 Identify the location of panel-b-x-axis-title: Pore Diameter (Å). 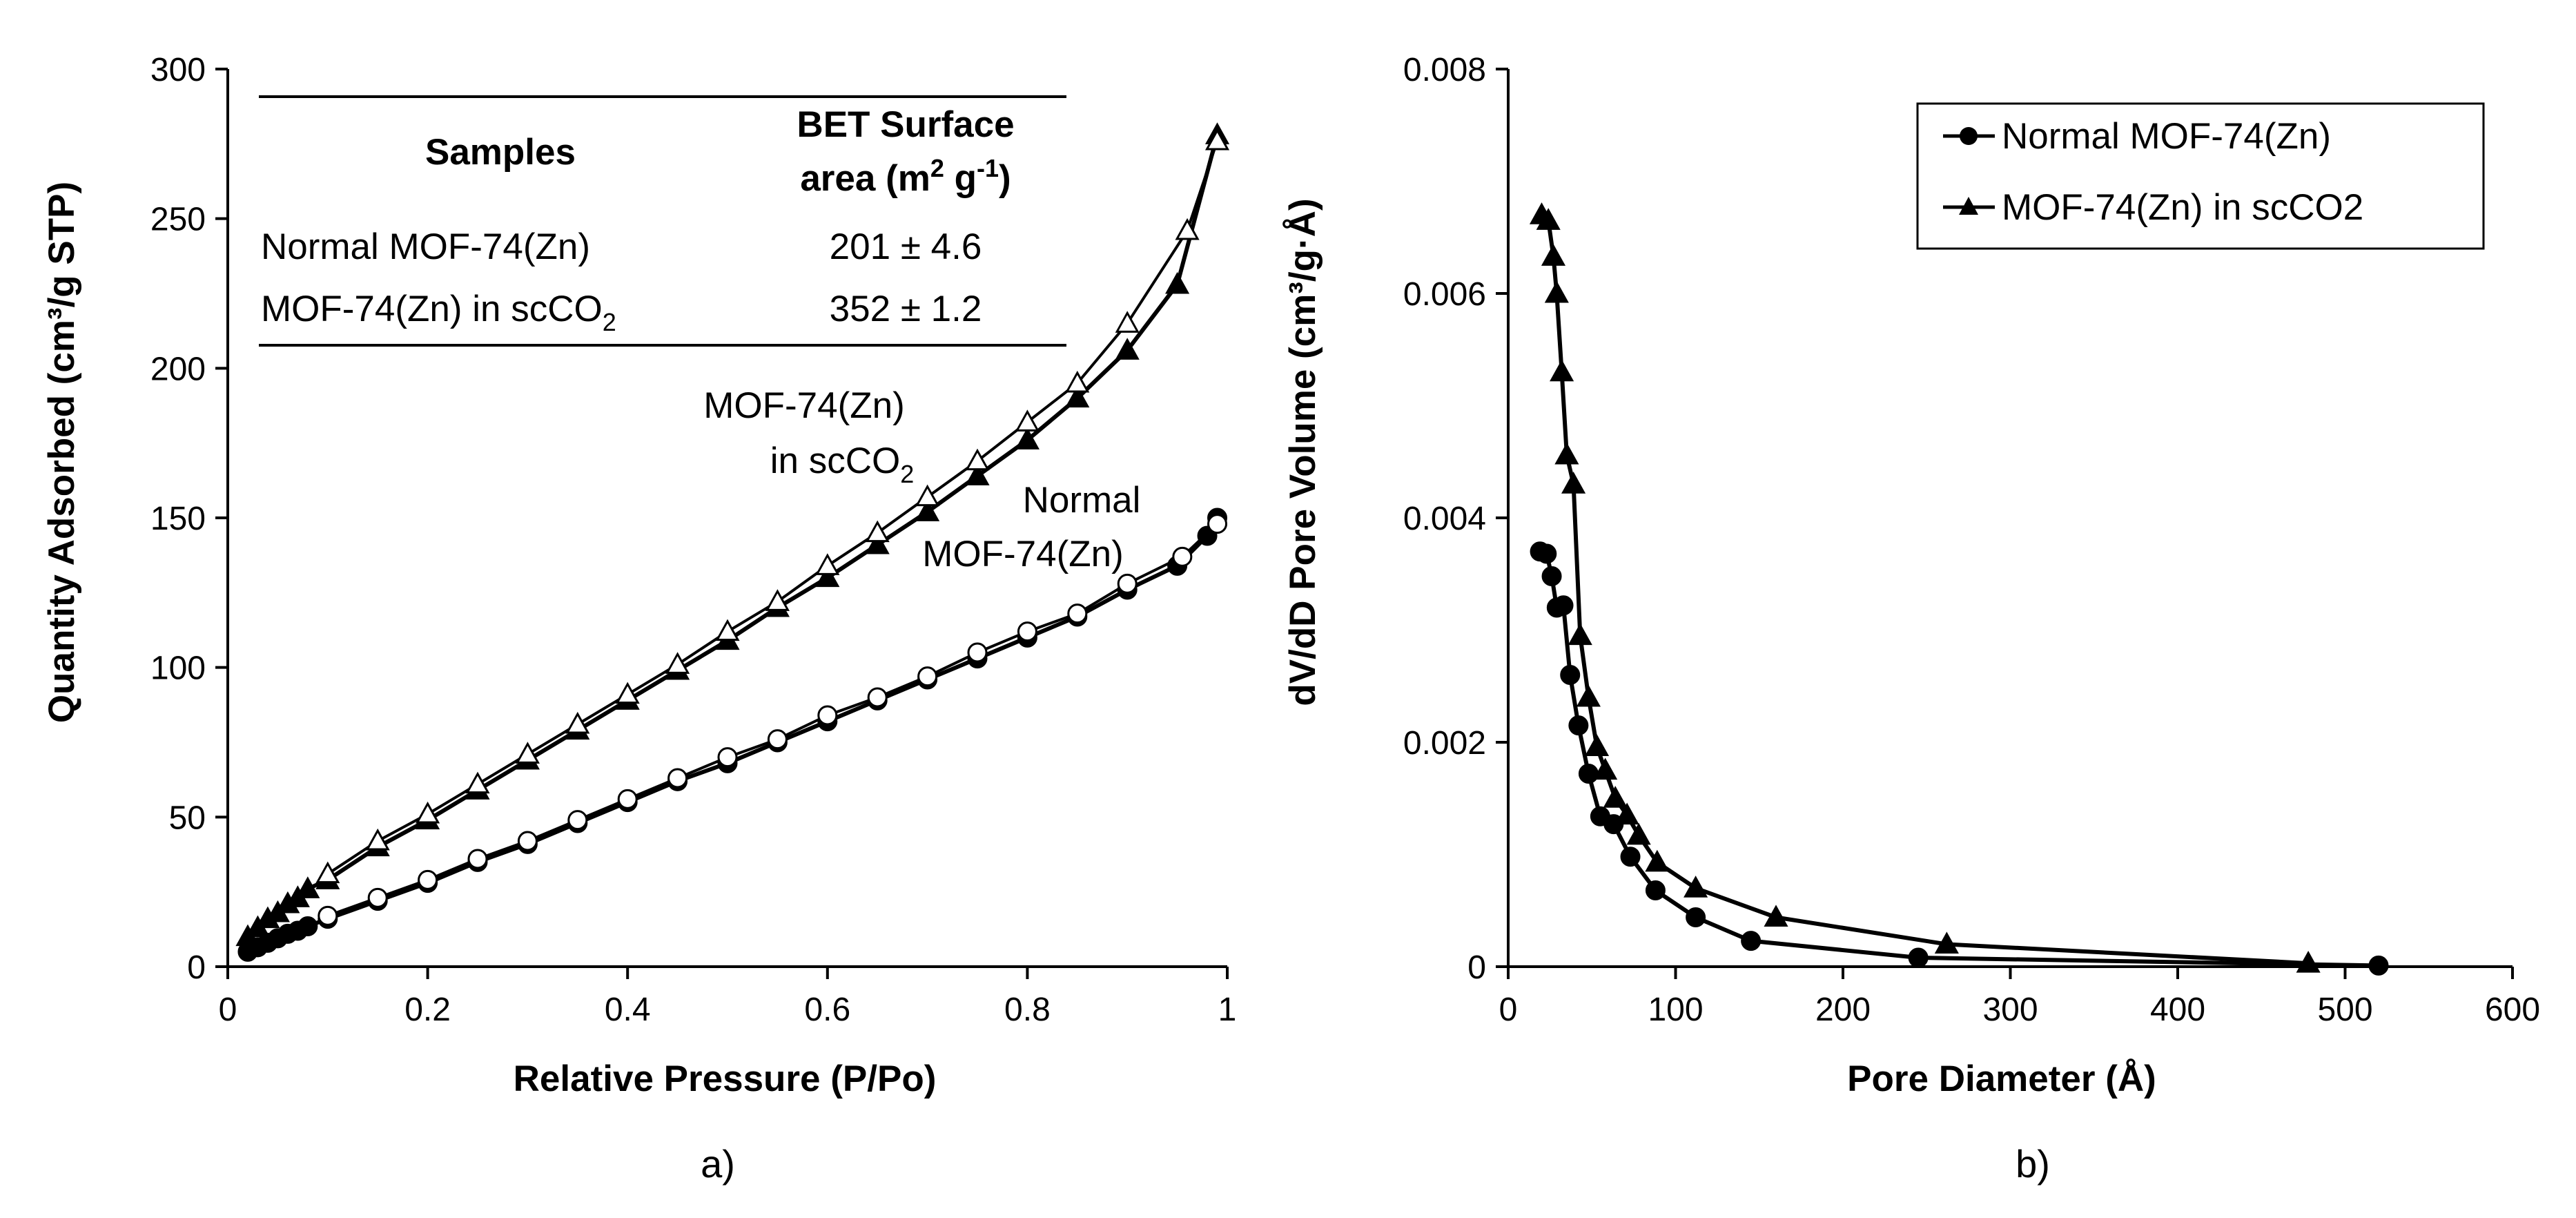
(2001, 1078).